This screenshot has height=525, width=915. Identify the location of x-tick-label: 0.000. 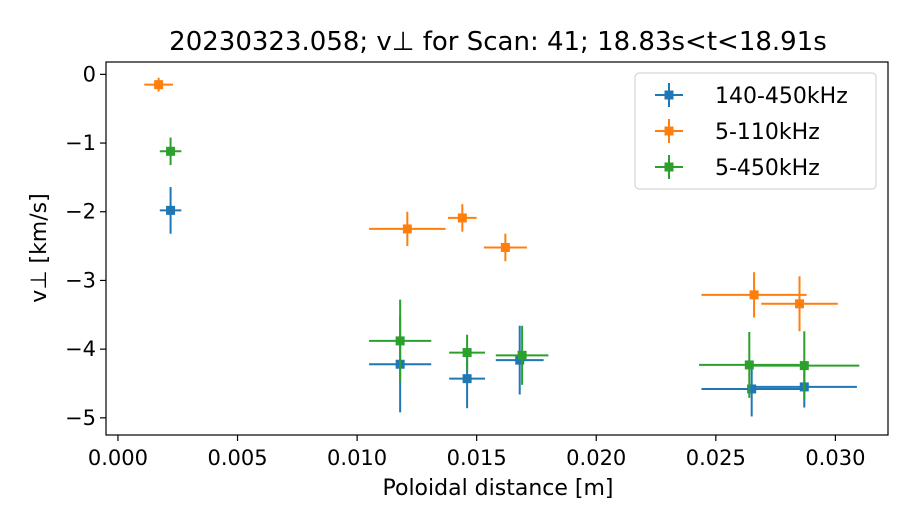
(118, 458).